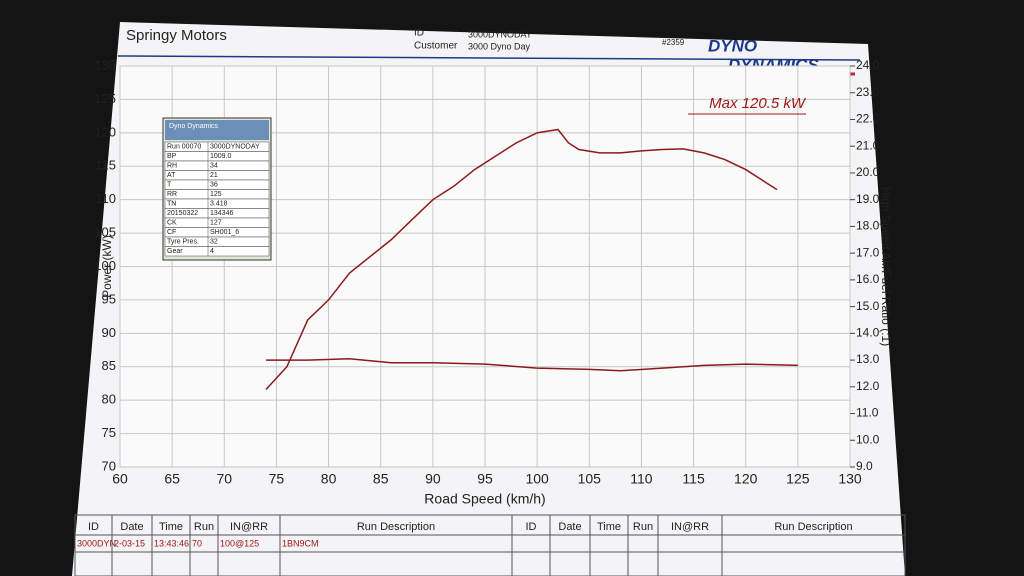 This screenshot has height=576, width=1024. Describe the element at coordinates (864, 466) in the screenshot. I see `y2-tick-label: 9.0` at that location.